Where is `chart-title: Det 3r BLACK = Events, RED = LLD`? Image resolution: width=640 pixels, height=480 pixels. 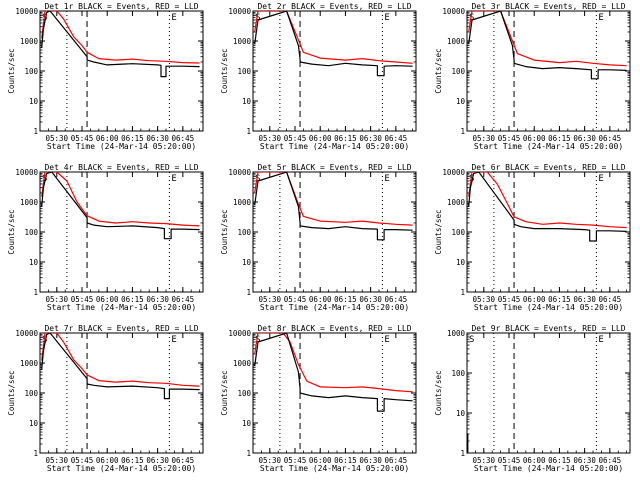
chart-title: Det 3r BLACK = Events, RED = LLD is located at coordinates (548, 6).